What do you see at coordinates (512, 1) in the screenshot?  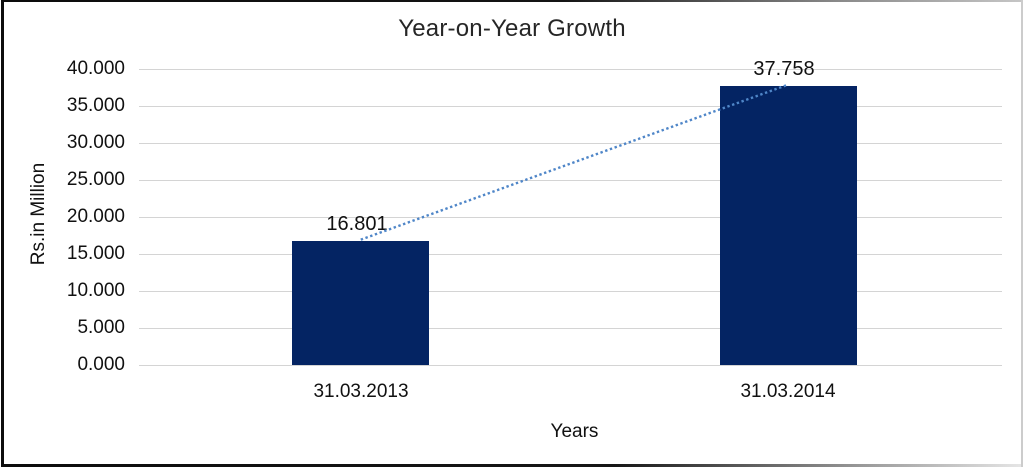 I see `frame-border-top` at bounding box center [512, 1].